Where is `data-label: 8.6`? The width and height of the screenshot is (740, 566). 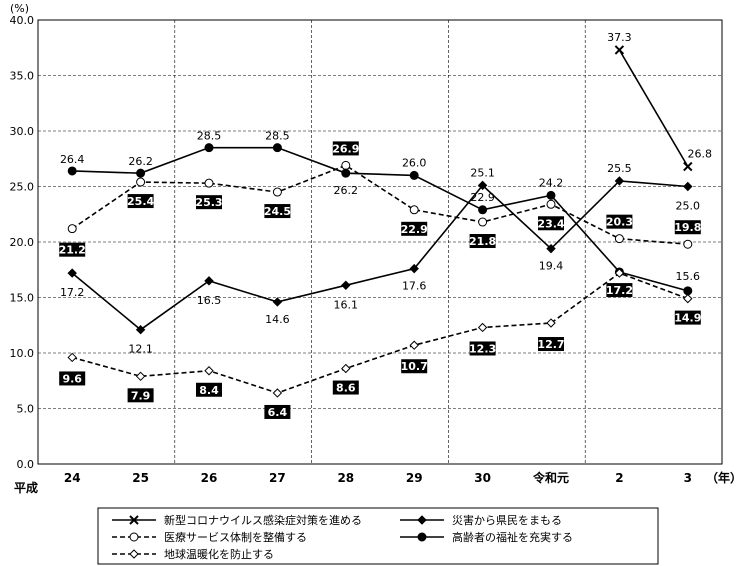
data-label: 8.6 is located at coordinates (346, 388).